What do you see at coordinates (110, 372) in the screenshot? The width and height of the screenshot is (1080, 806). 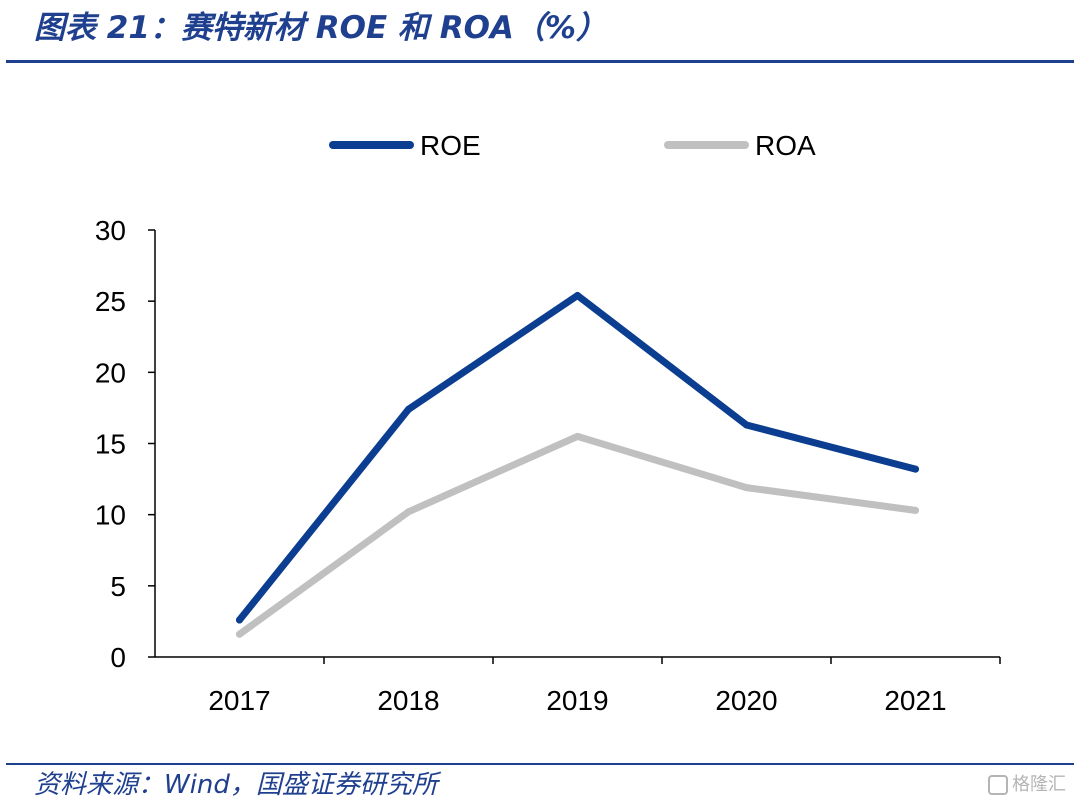 I see `y-tick-label: 20` at bounding box center [110, 372].